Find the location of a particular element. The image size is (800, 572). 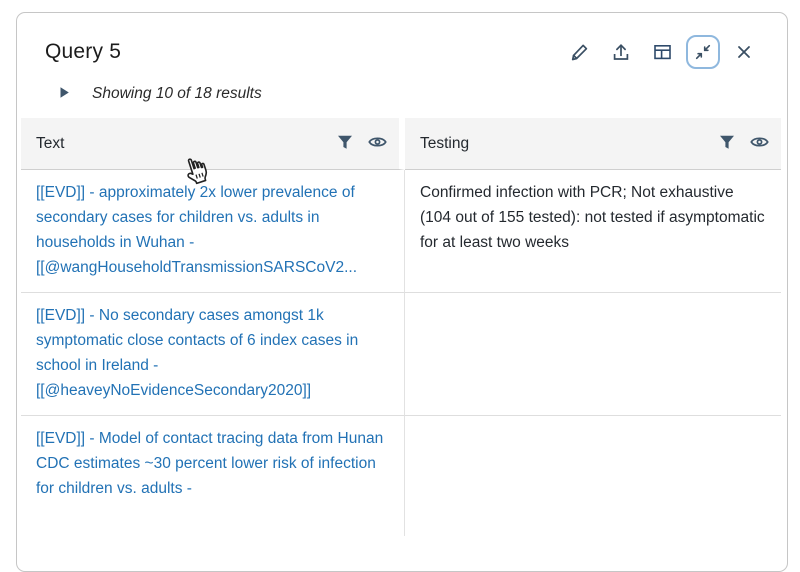

close-button is located at coordinates (744, 52).